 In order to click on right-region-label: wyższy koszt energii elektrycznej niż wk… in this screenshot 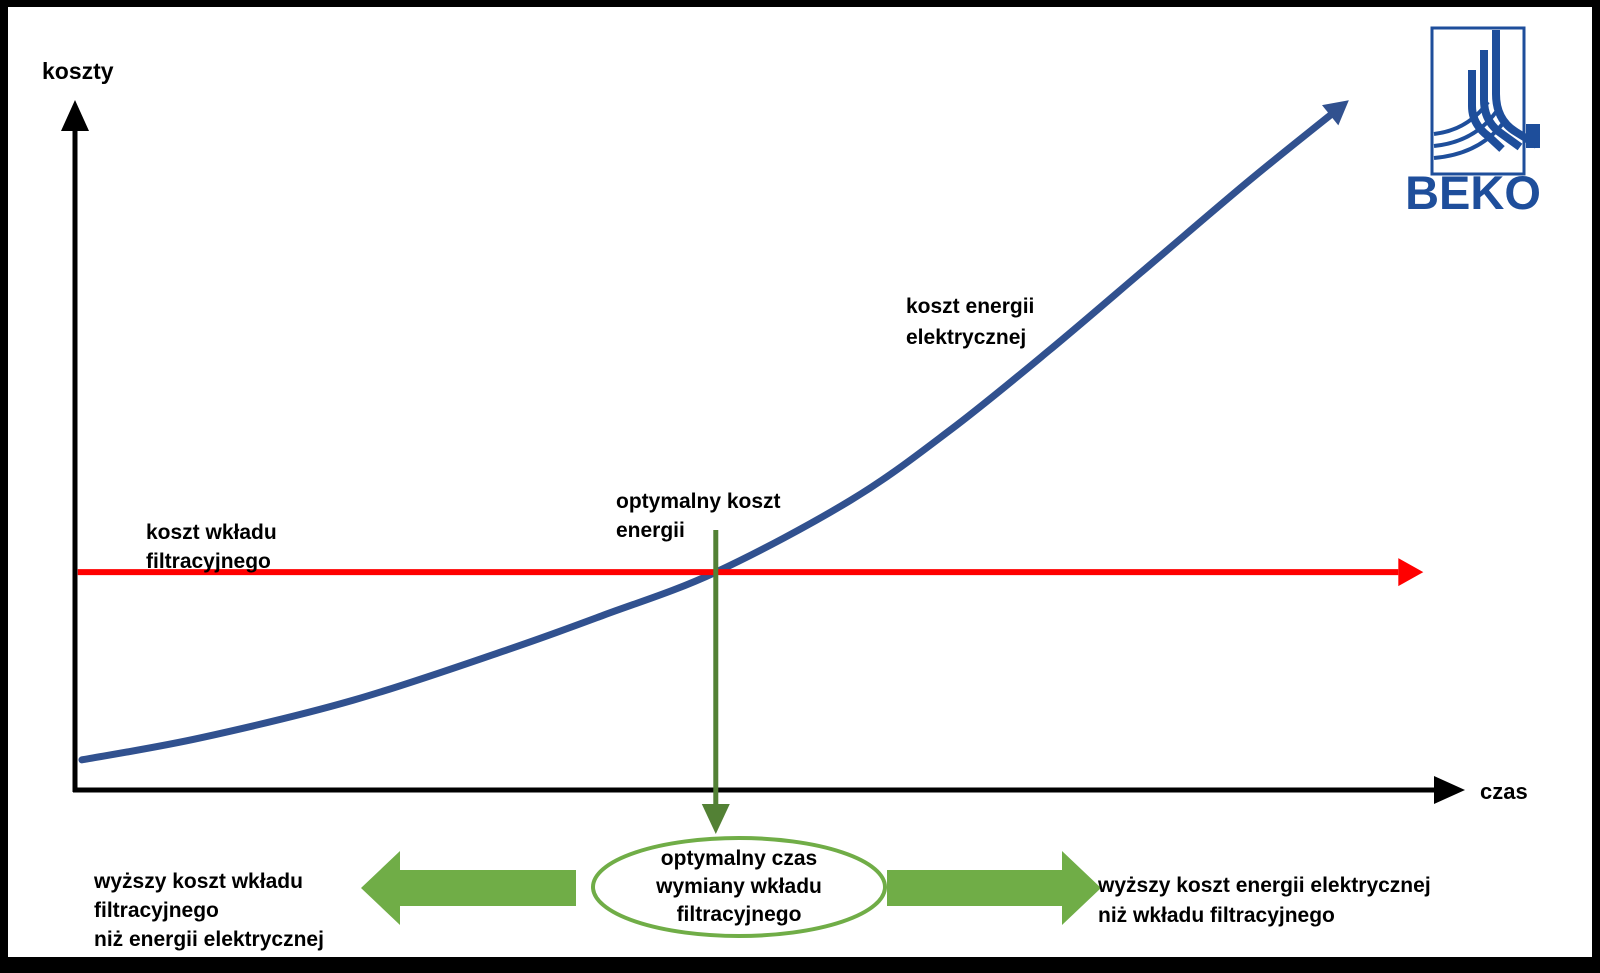, I will do `click(1264, 900)`.